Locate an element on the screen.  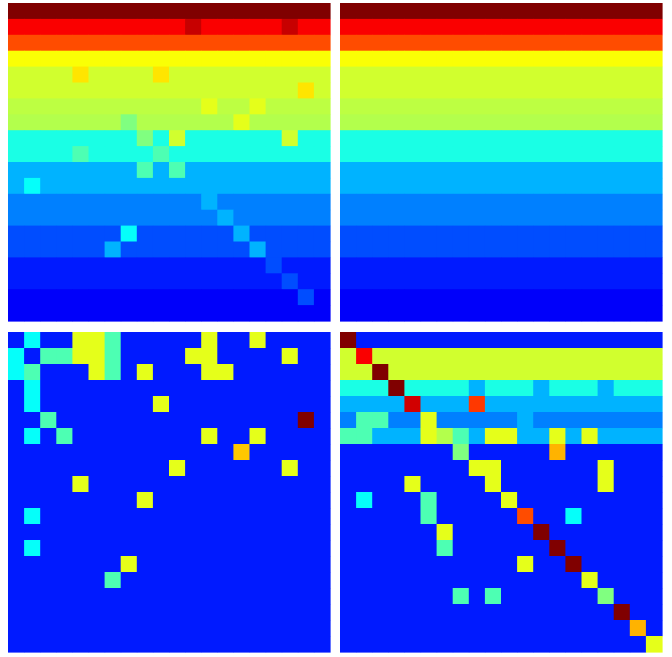
heatmap-cell-top-left-r1-c0 is located at coordinates (16, 27).